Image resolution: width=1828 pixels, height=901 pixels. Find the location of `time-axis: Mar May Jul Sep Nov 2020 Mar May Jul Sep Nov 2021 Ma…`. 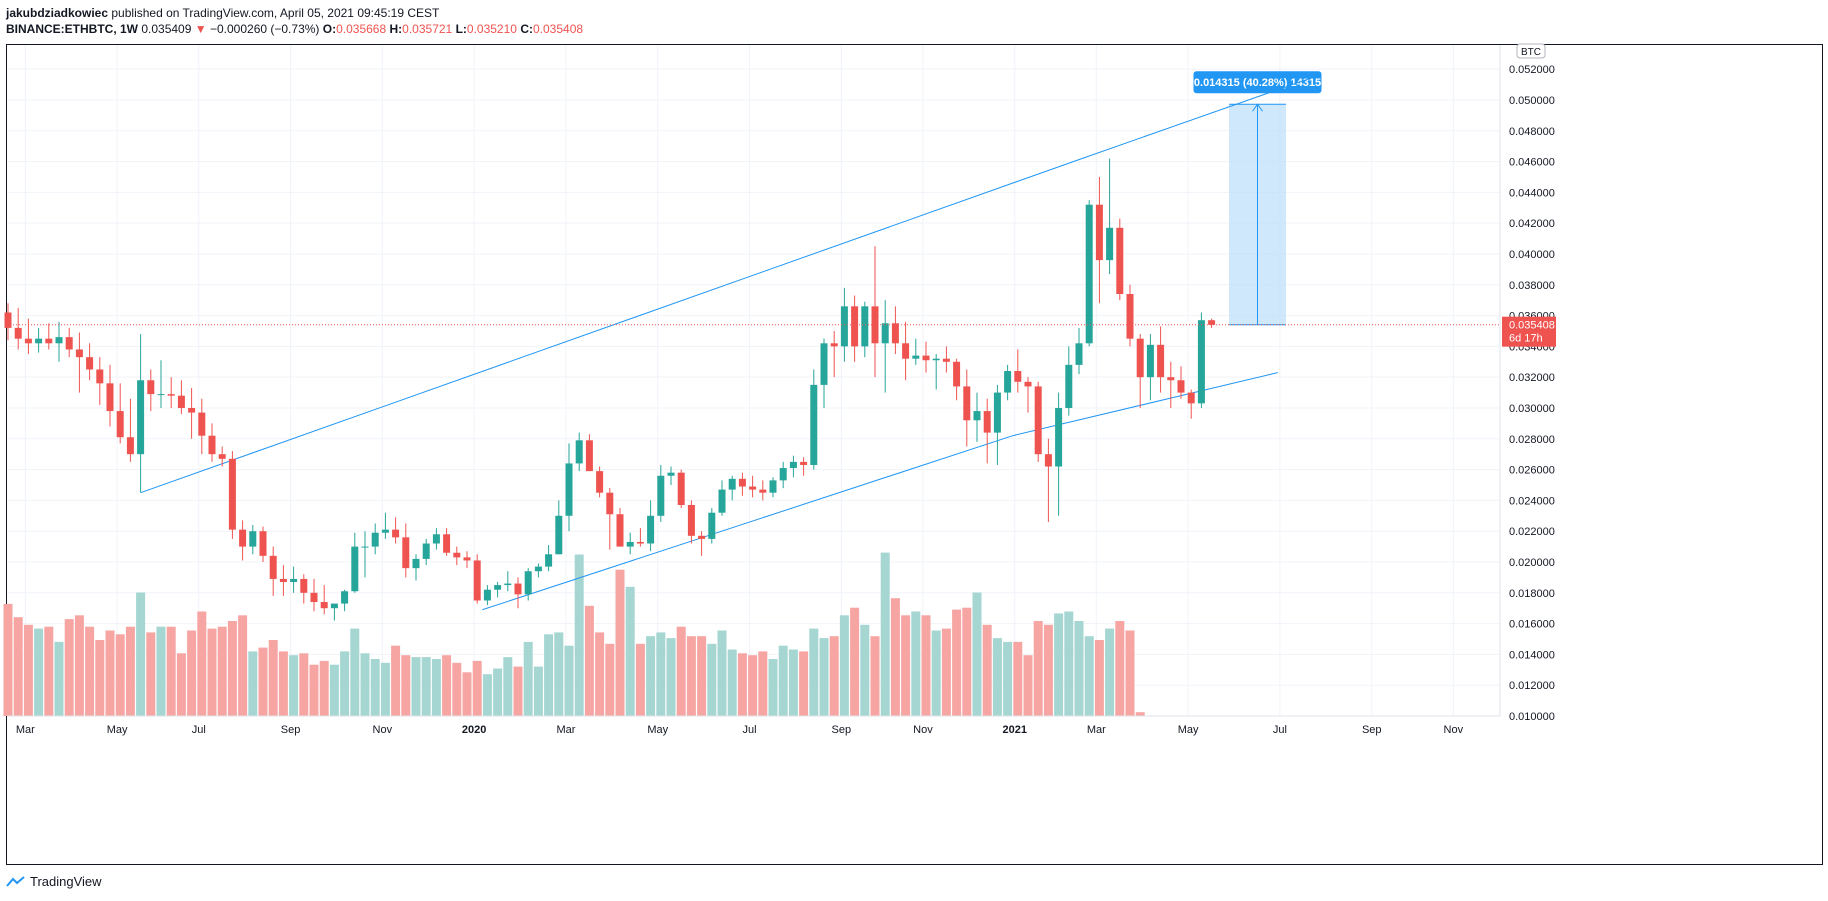

time-axis: Mar May Jul Sep Nov 2020 Mar May Jul Sep Nov 2021 Ma… is located at coordinates (753, 725).